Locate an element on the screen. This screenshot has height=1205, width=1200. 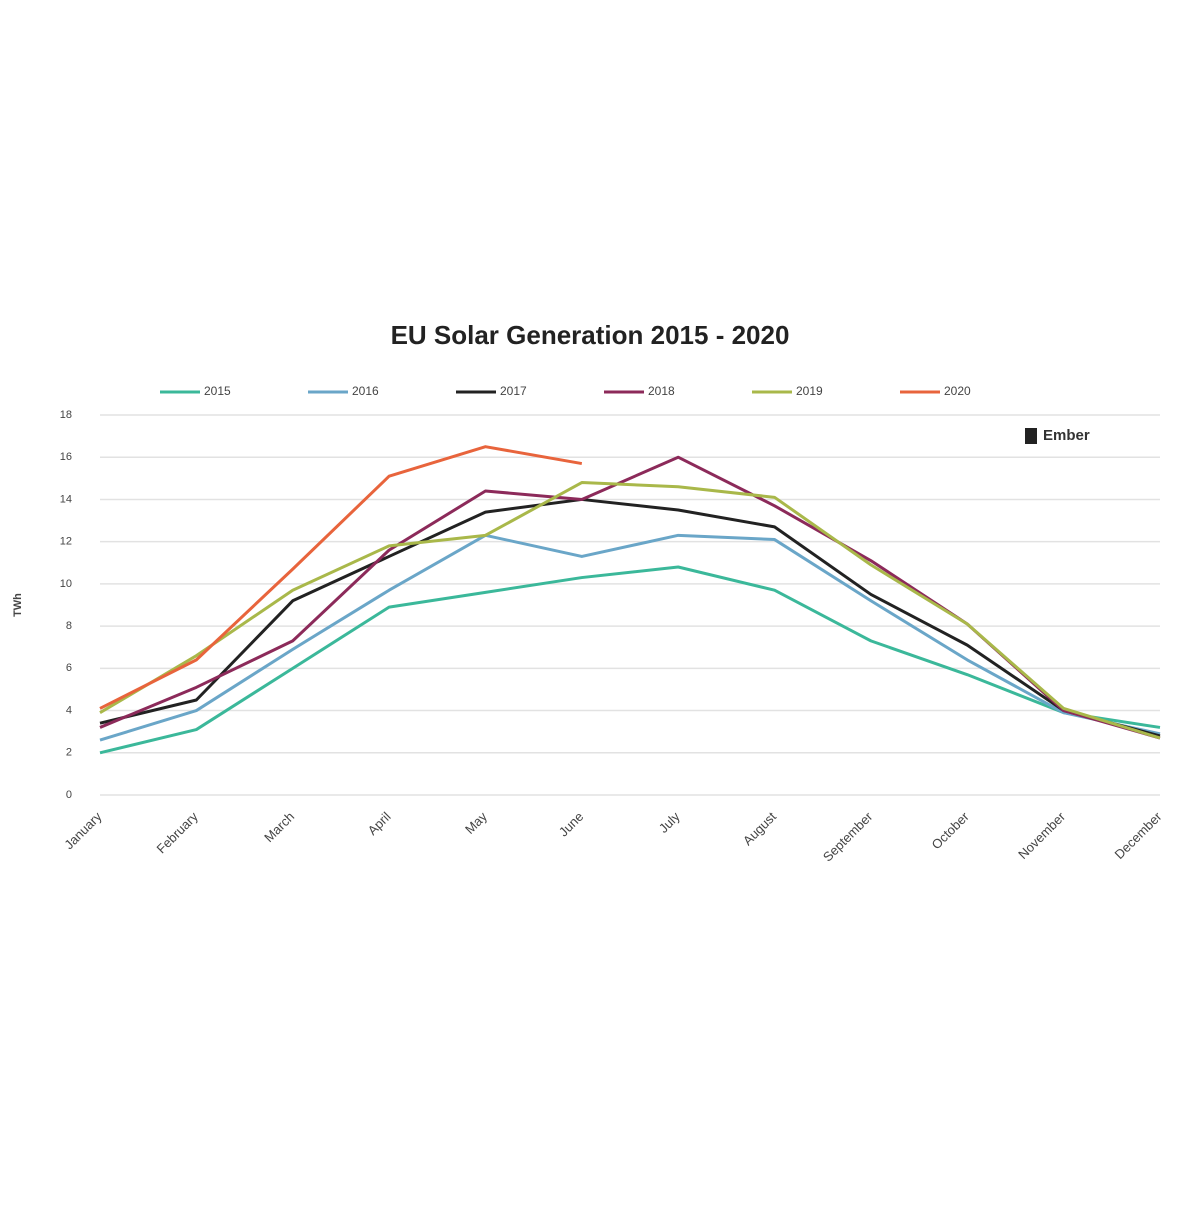
x-tick-label: February is located at coordinates (178, 833).